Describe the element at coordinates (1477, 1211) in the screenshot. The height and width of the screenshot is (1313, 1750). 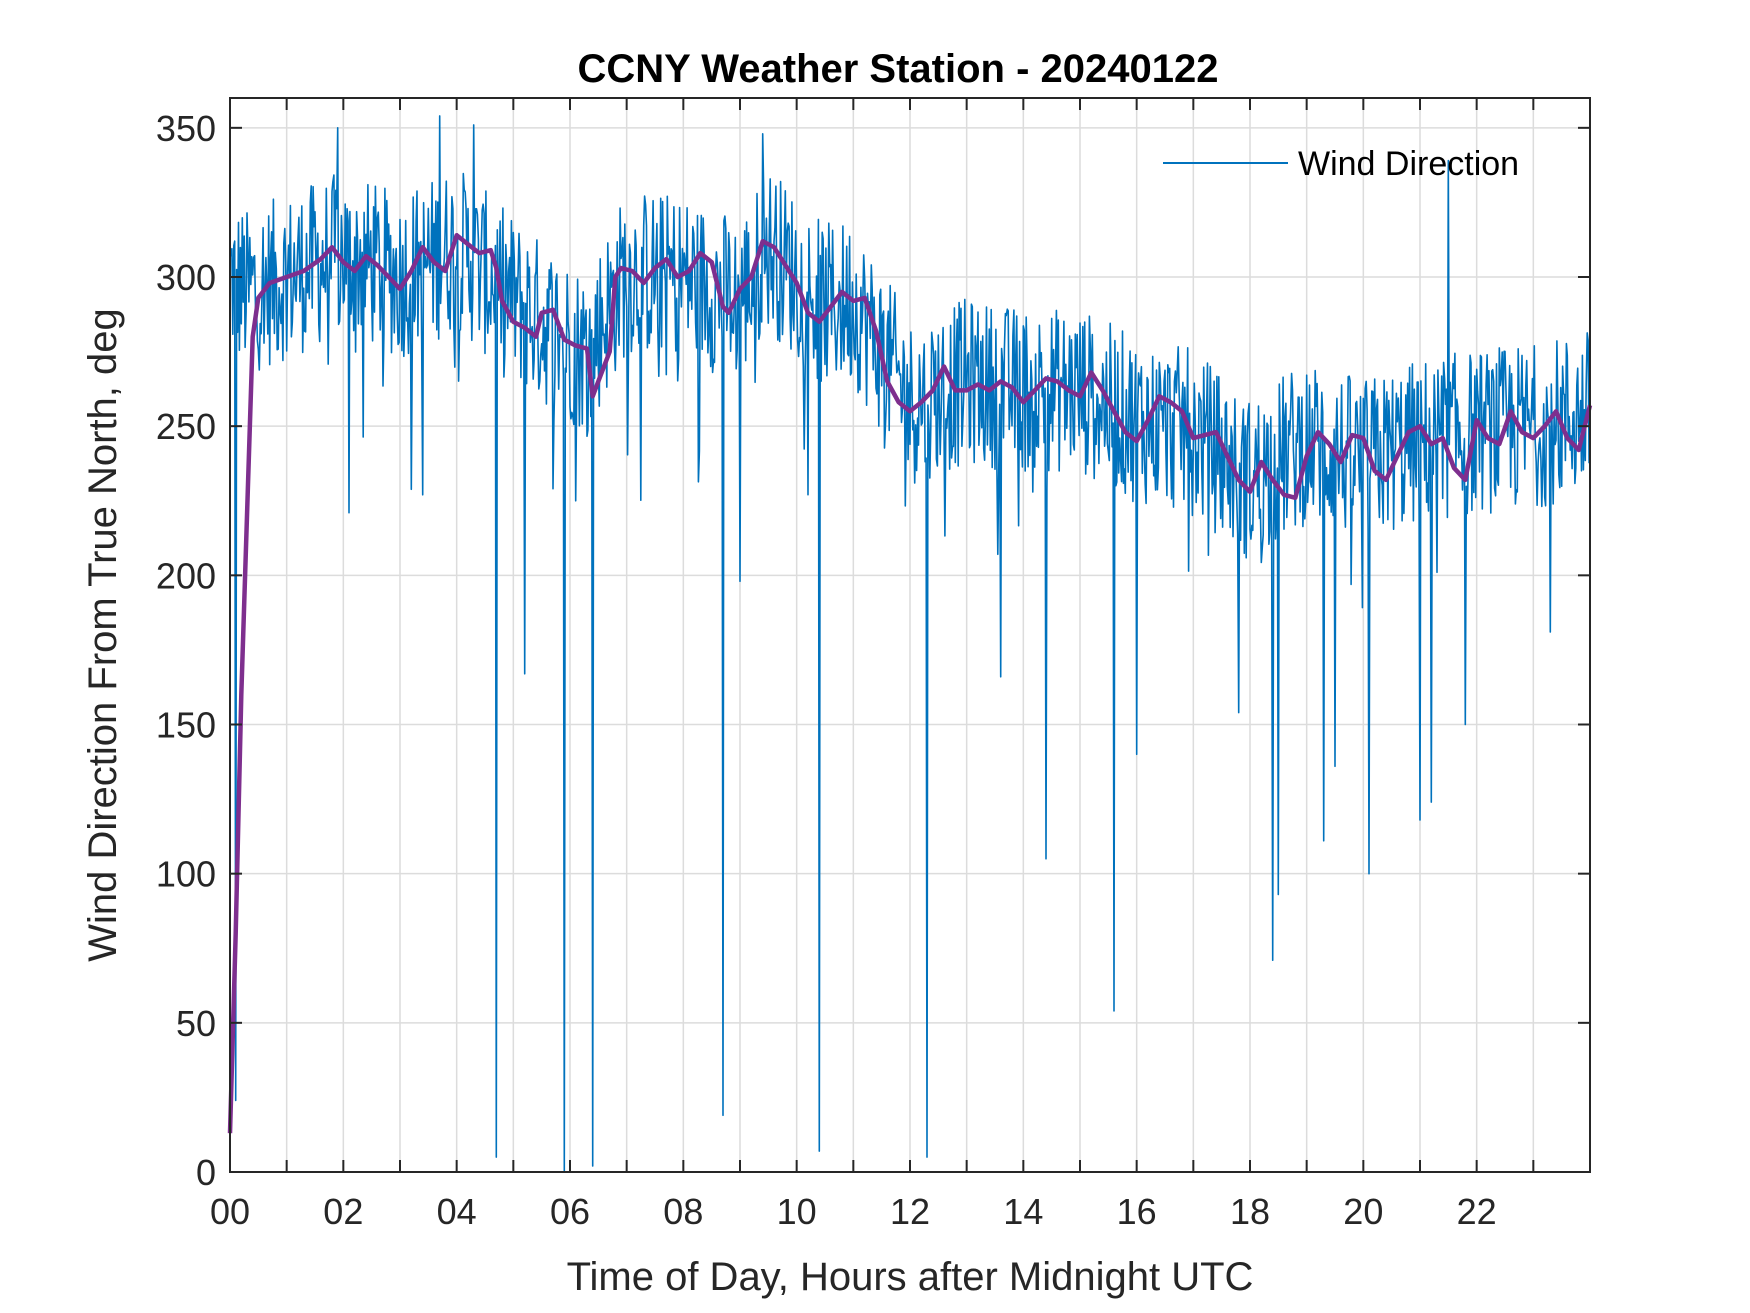
I see `x-tick-label: 22` at that location.